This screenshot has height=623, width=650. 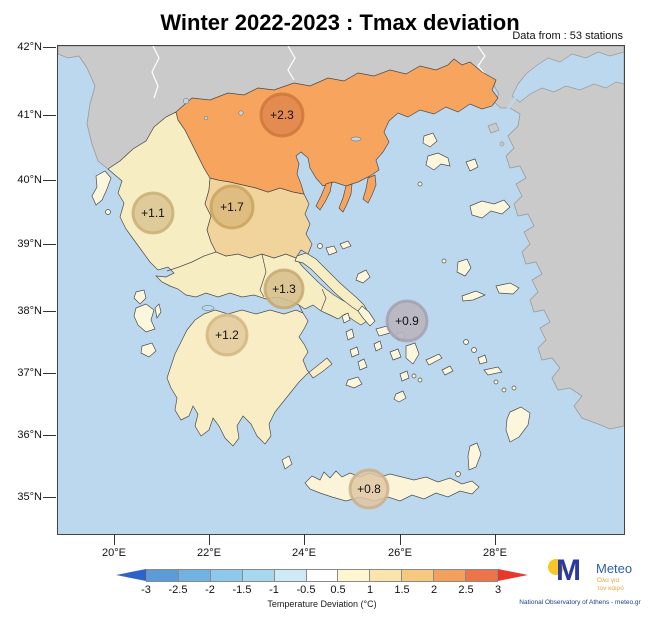 What do you see at coordinates (438, 161) in the screenshot?
I see `limnos-island` at bounding box center [438, 161].